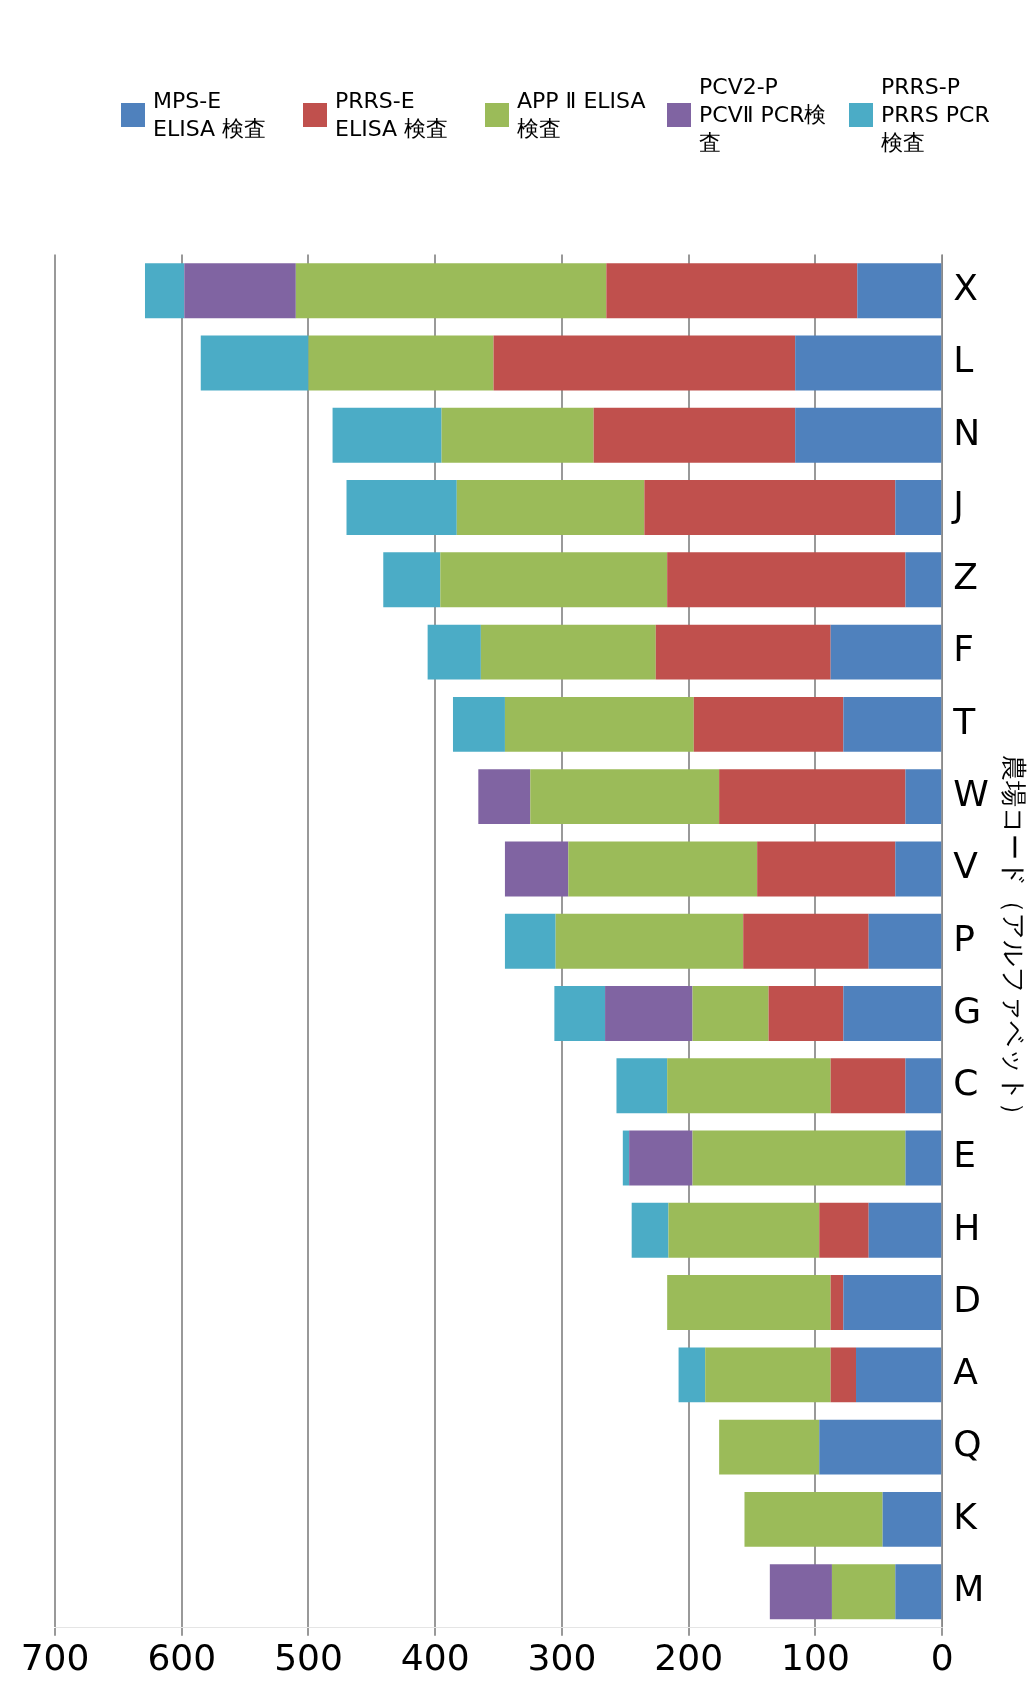  I want to click on legend-label: PCV2-P PCVⅡ PCR検査, so click(763, 115).